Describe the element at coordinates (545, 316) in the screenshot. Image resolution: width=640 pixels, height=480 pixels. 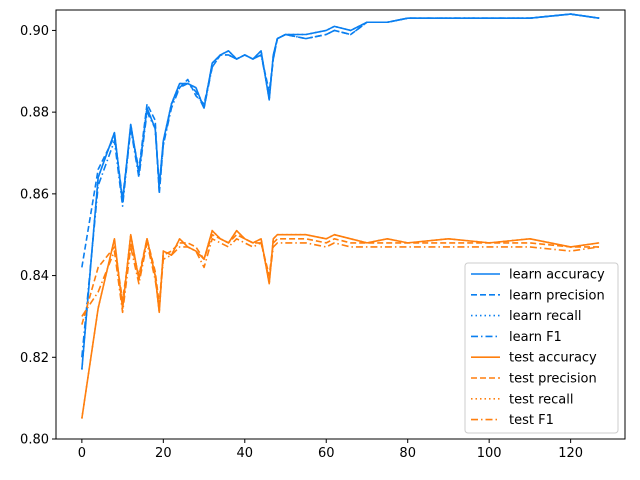
I see `legend-label: learn recall` at that location.